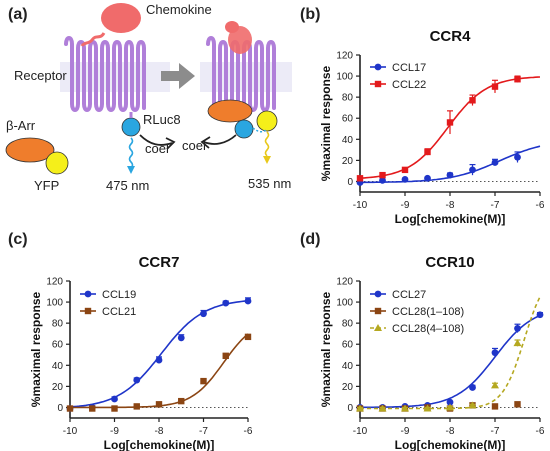 The width and height of the screenshot is (550, 451). Describe the element at coordinates (46, 185) in the screenshot. I see `yfp-label: YFP` at that location.